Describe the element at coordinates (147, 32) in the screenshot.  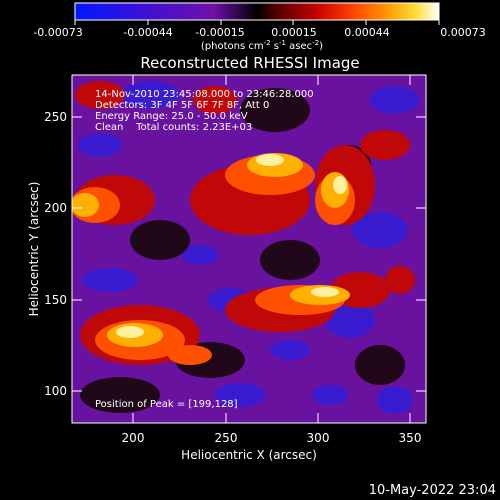
I see `colorbar-tick-label: -0.00044` at that location.